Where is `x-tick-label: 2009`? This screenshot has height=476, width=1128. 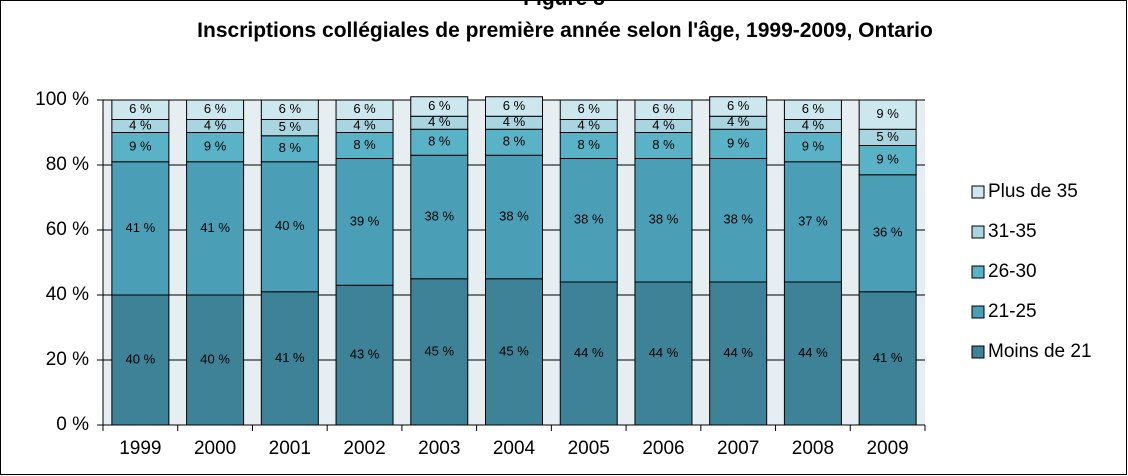 x-tick-label: 2009 is located at coordinates (887, 448).